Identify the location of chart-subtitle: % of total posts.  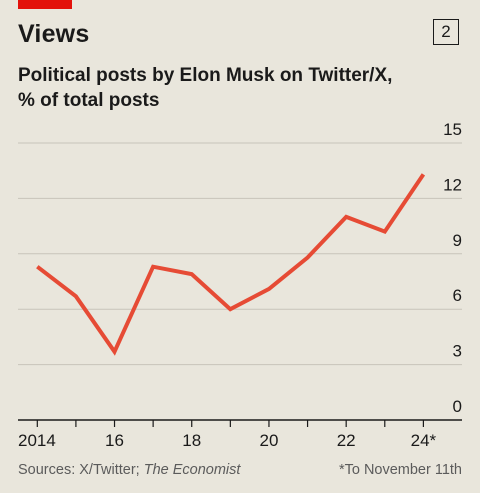
(89, 100).